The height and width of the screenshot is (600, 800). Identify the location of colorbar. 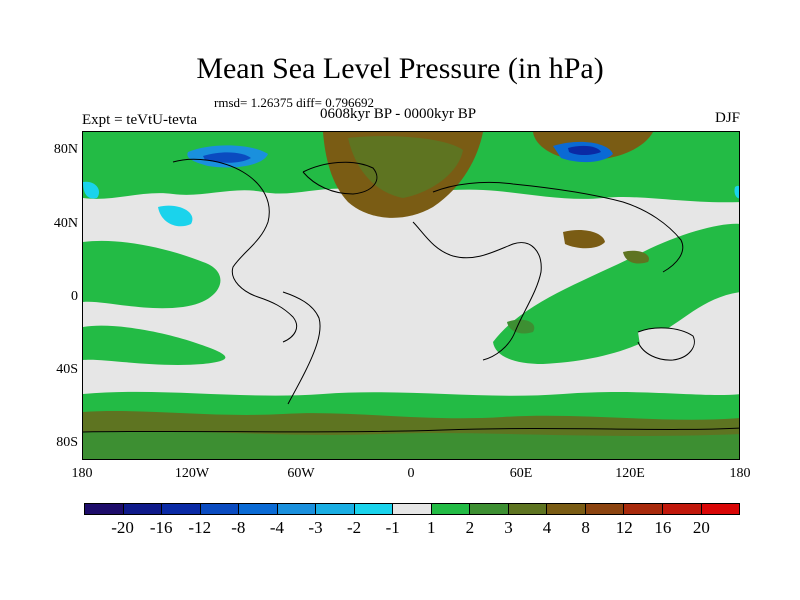
(412, 509).